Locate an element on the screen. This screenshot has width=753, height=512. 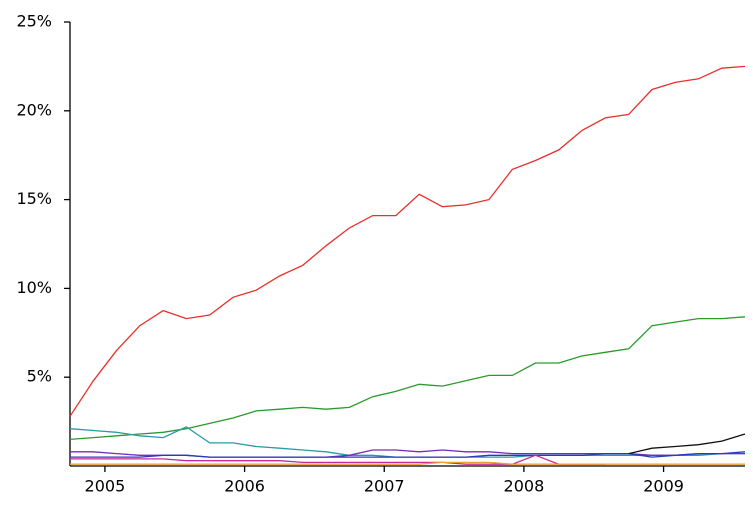
x-tick-label: 2007 is located at coordinates (384, 486).